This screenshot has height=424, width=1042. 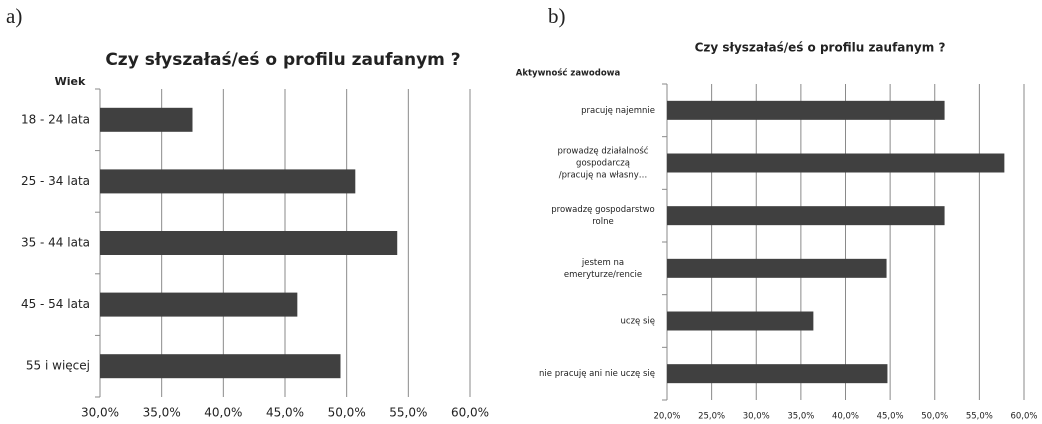 I want to click on y-tick-label: 55 i więcej, so click(x=58, y=366).